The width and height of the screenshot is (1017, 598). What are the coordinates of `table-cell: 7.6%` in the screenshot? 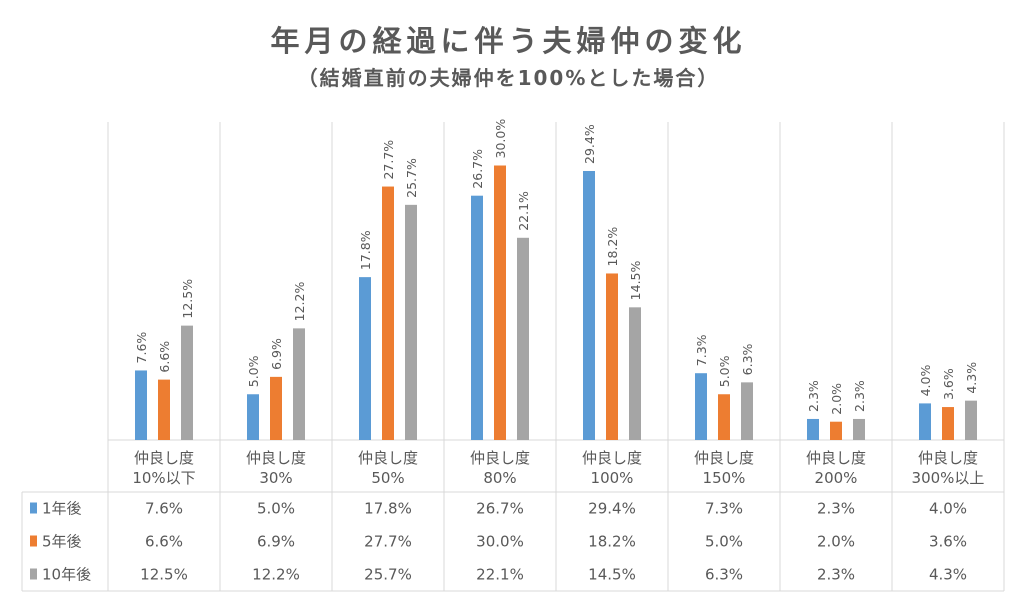 It's located at (164, 509).